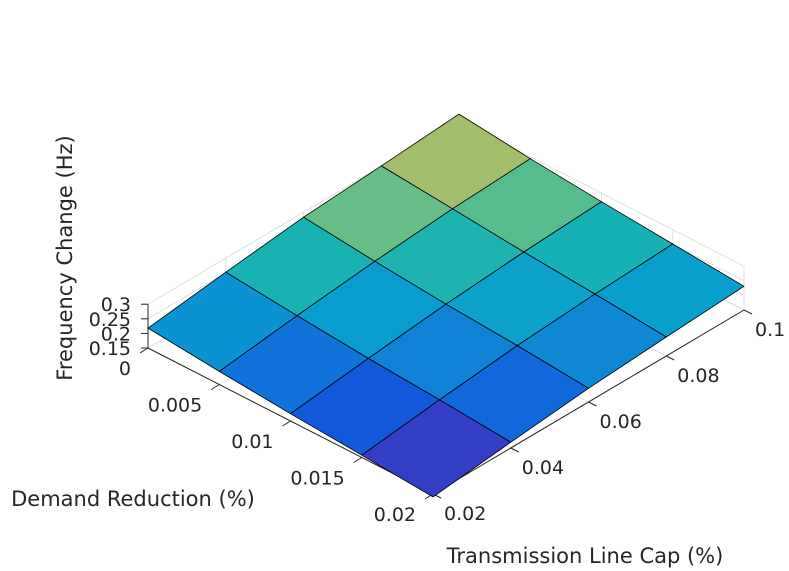 The width and height of the screenshot is (789, 571). Describe the element at coordinates (395, 515) in the screenshot. I see `x-tick-label: 0.02` at that location.